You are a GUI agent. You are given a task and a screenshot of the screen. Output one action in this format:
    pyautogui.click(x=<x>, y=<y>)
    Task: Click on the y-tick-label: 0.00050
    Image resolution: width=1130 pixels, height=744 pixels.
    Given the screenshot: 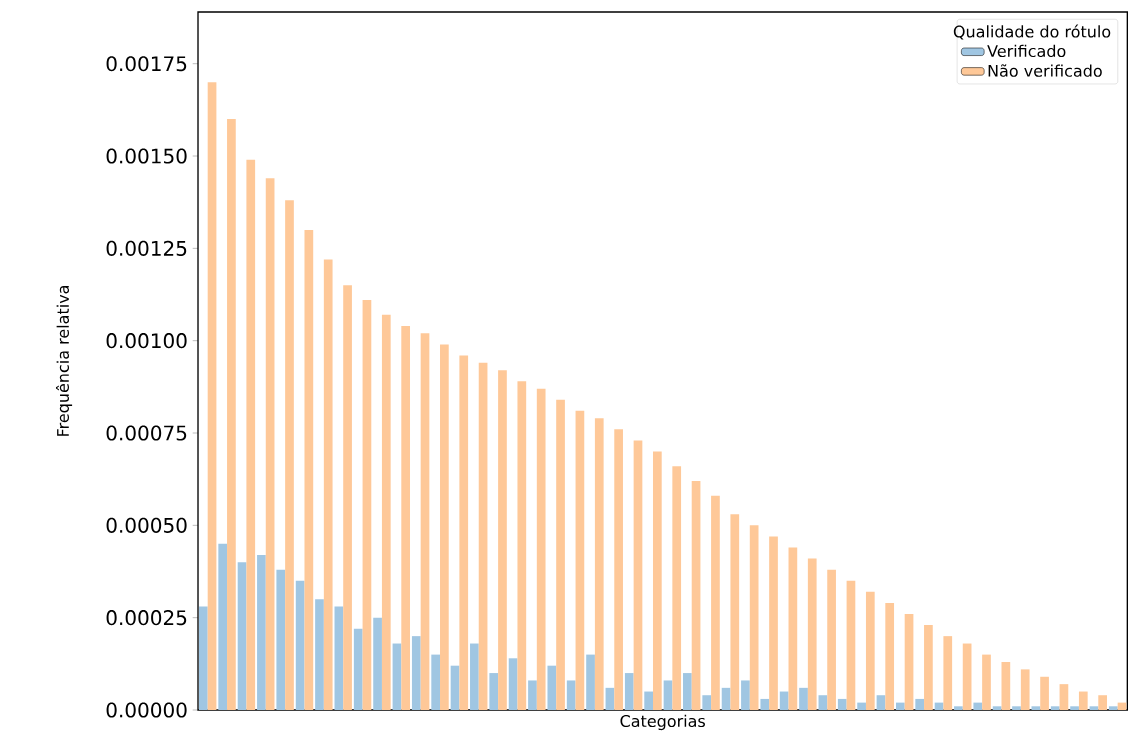 What is the action you would take?
    pyautogui.click(x=146, y=525)
    